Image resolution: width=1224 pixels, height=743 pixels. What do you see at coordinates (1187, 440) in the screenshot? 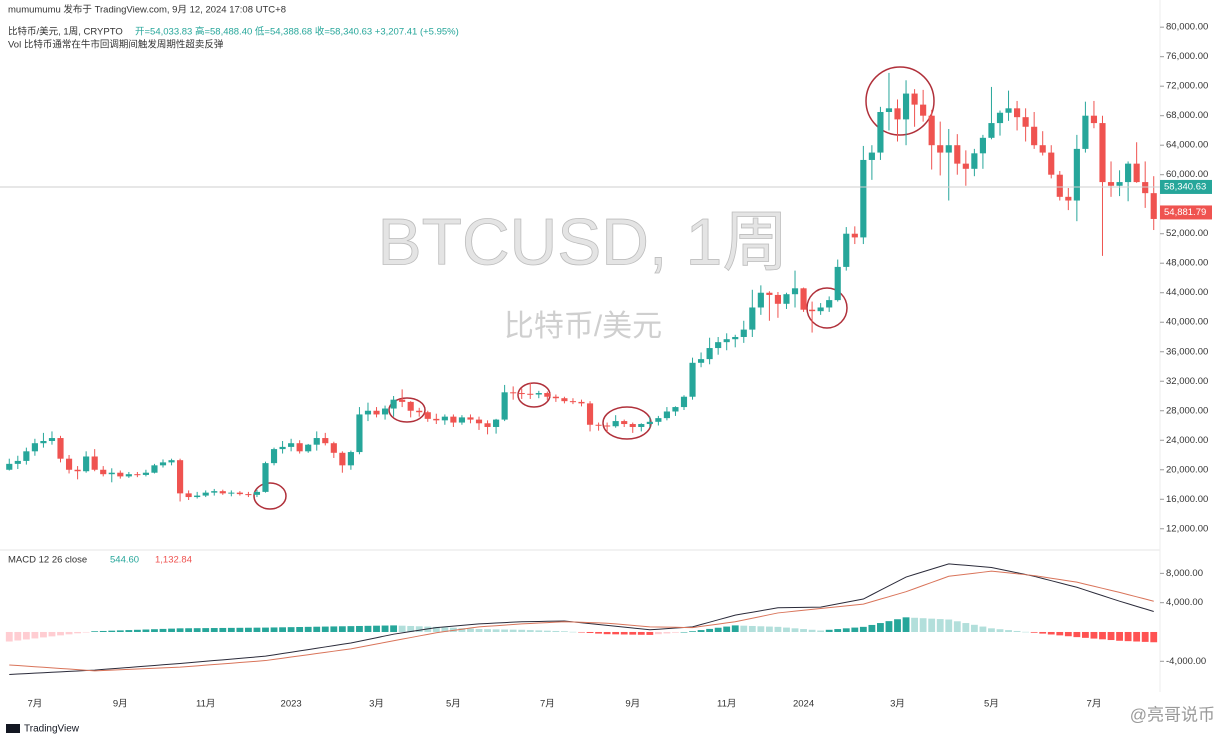
I see `y-tick-label: 24,000.00` at bounding box center [1187, 440].